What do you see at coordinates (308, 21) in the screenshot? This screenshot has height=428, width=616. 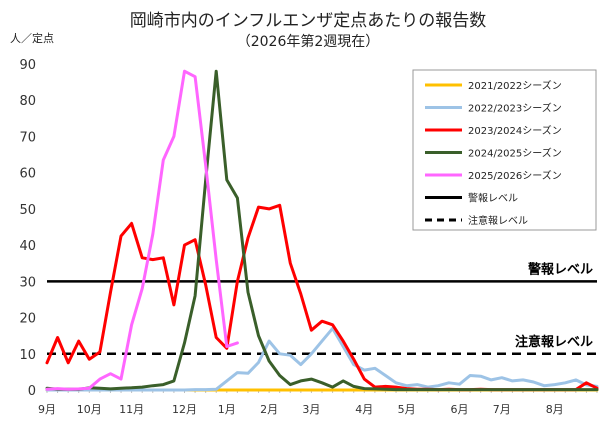 I see `chart-title: 岡崎市内のインフルエンザ定点あたりの報告数` at bounding box center [308, 21].